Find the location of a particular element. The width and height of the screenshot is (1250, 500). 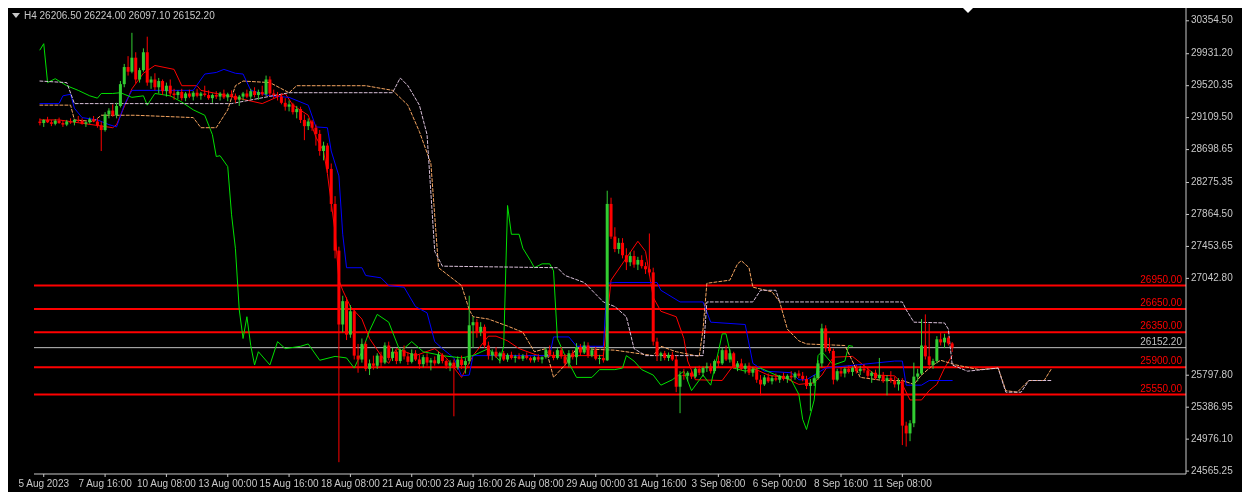

ref-line-label: 26152.20 is located at coordinates (1161, 341).